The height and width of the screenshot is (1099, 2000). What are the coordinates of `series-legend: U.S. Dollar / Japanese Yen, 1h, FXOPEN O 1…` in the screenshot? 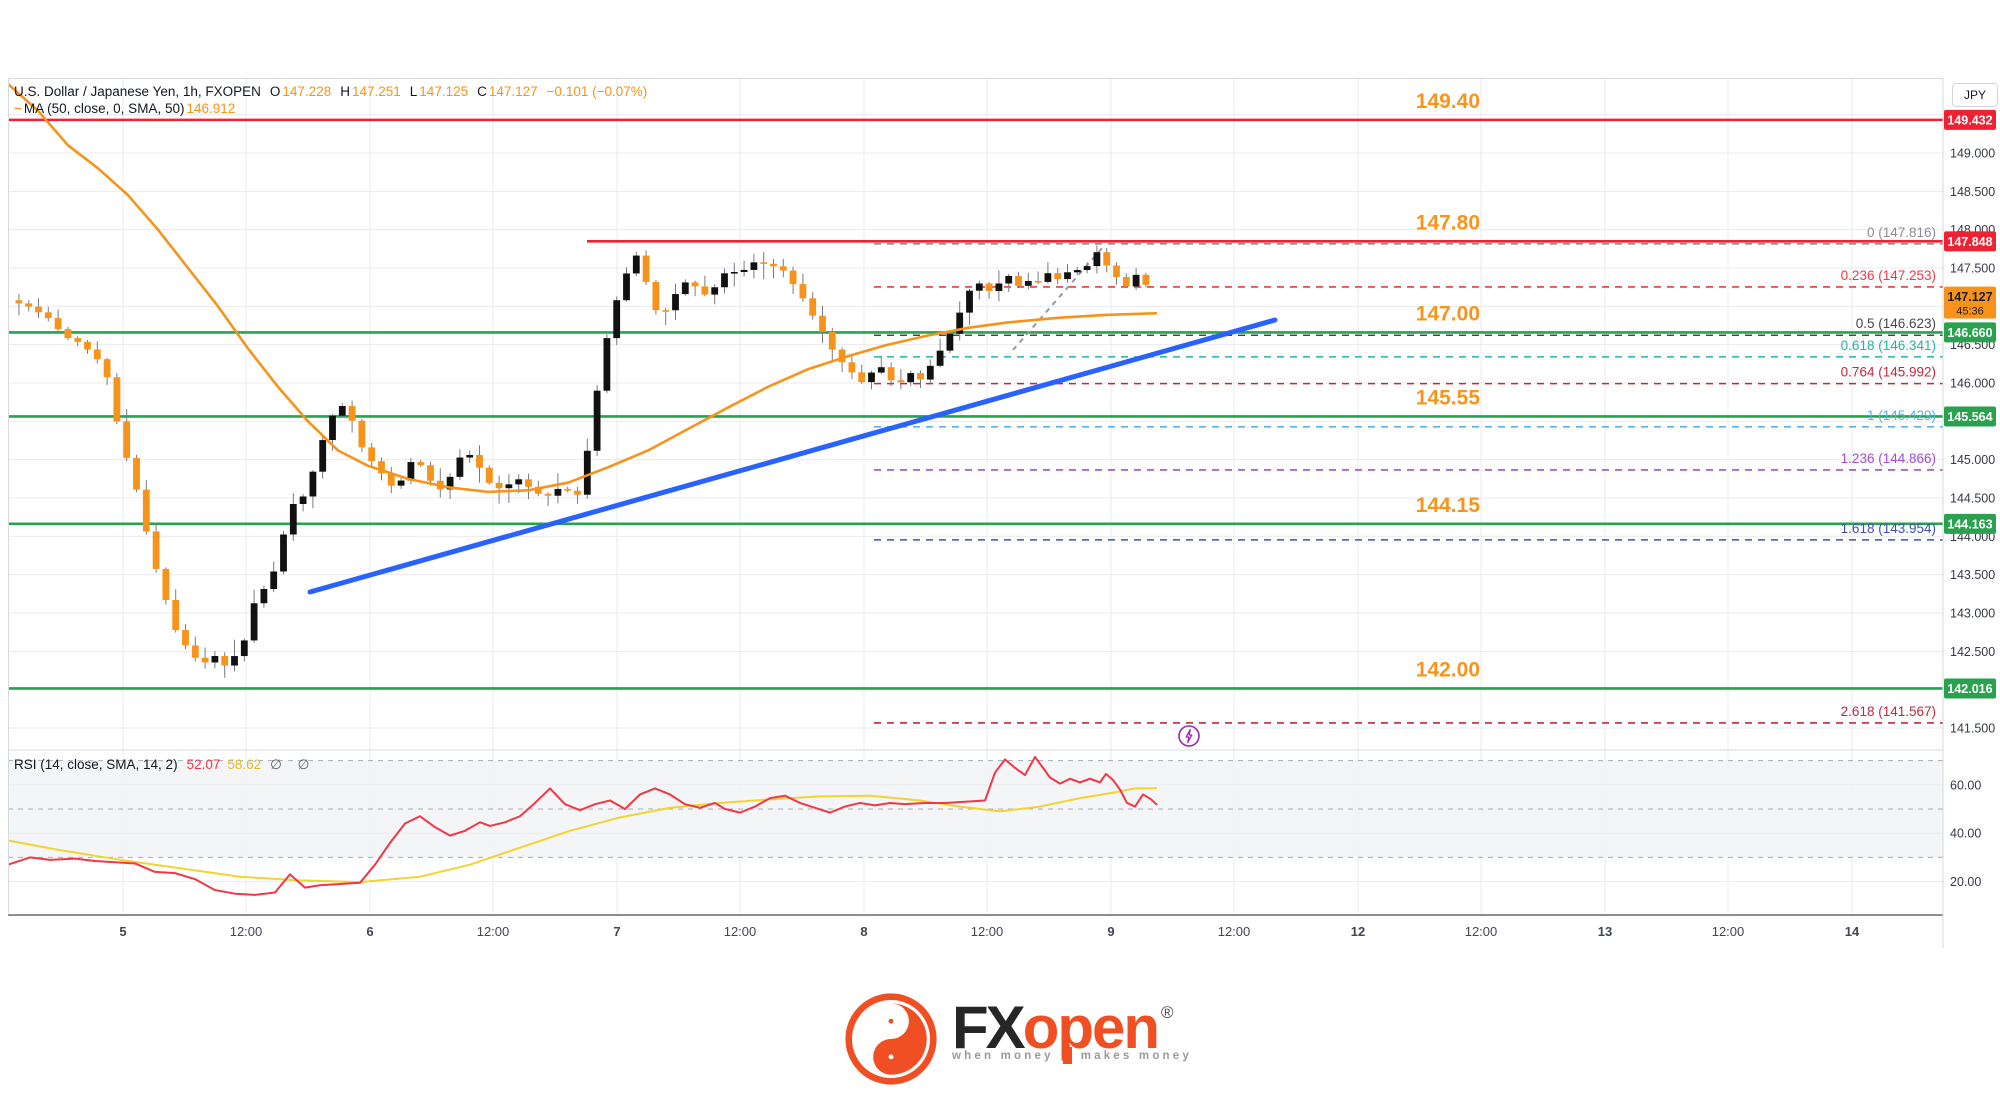 It's located at (330, 91).